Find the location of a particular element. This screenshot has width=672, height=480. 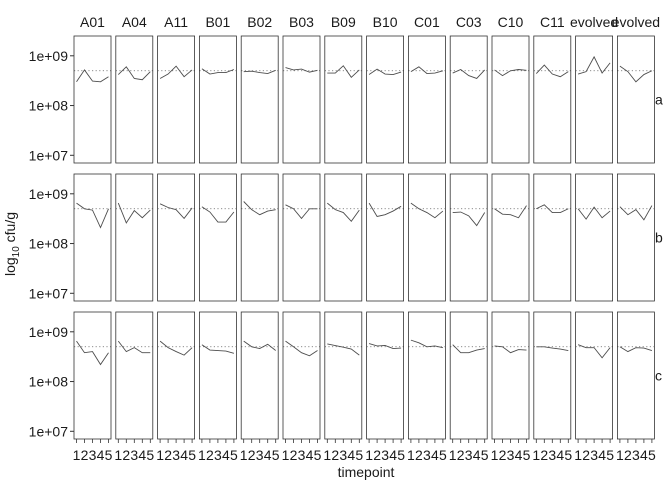

y-axis-title-subscript: 10 is located at coordinates (16, 252).